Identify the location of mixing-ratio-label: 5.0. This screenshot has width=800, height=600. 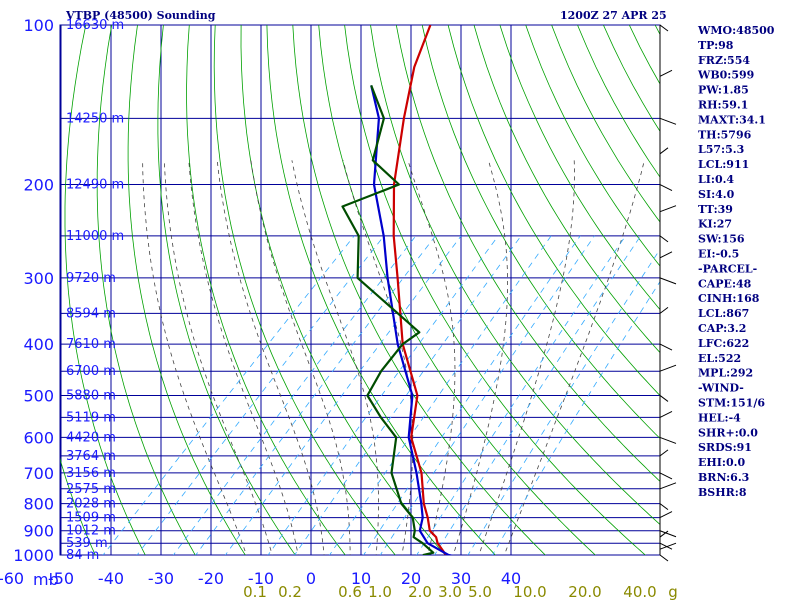
(480, 591).